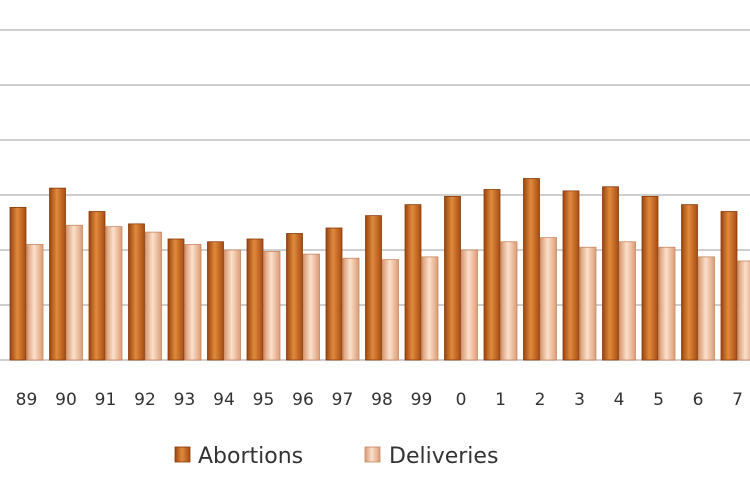 This screenshot has height=500, width=750. I want to click on x-tick-label: 0, so click(461, 400).